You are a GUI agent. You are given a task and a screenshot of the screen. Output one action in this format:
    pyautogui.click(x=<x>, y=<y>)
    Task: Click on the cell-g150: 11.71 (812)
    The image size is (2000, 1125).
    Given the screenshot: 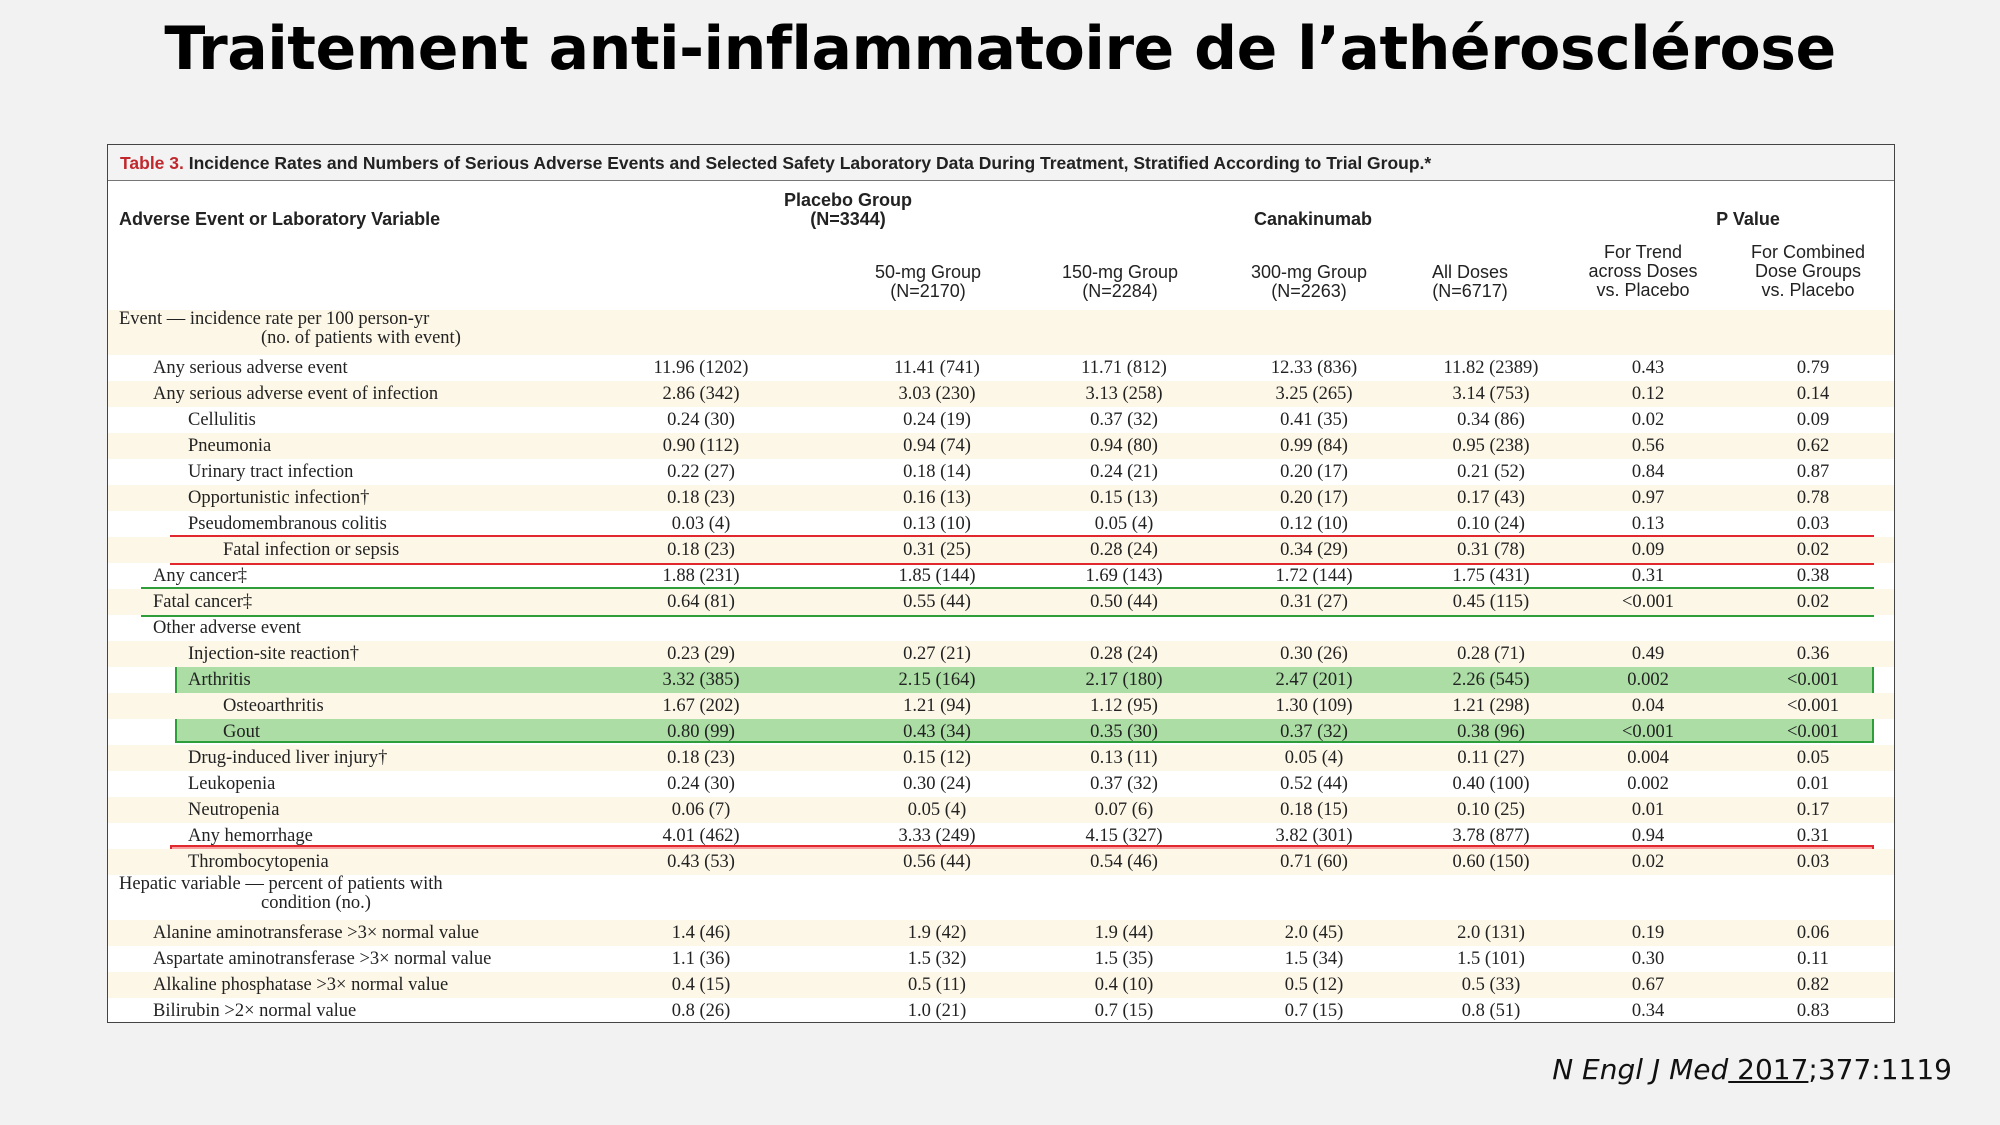 What is the action you would take?
    pyautogui.click(x=1124, y=368)
    